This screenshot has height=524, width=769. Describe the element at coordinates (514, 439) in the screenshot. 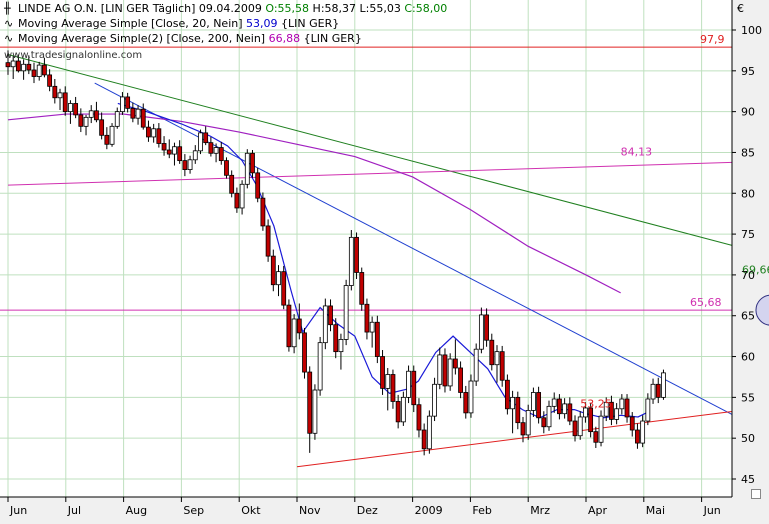

I see `trendline-red` at that location.